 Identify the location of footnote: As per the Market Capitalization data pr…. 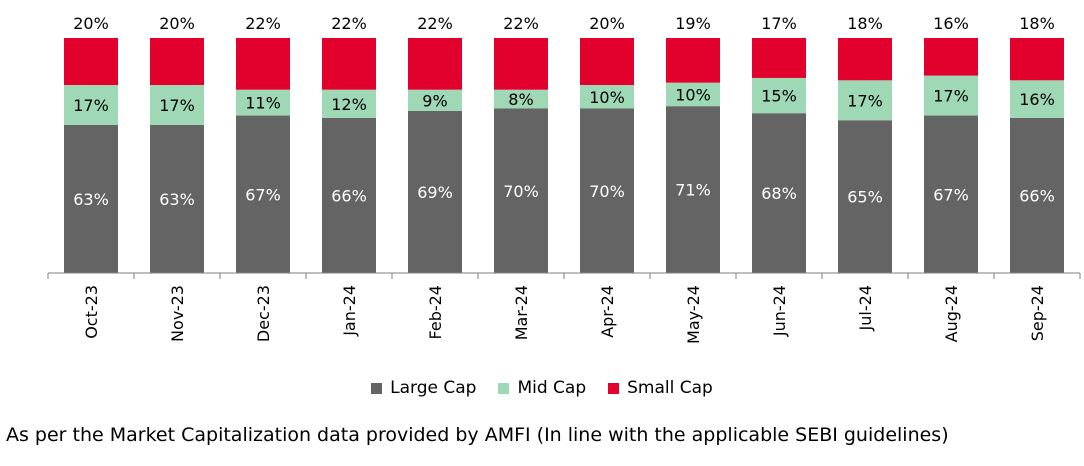
(477, 435).